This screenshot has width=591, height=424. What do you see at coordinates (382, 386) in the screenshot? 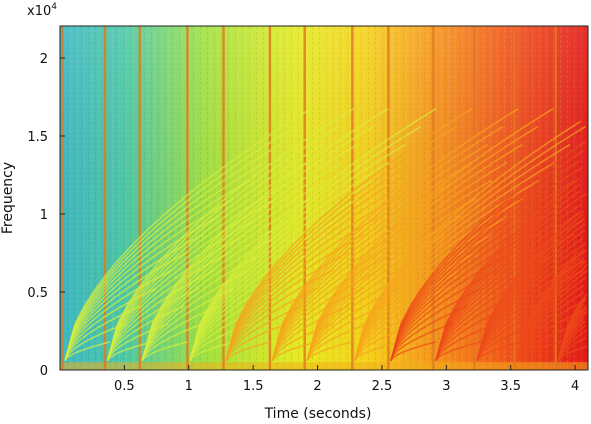
I see `x-tick-label: 2.5` at bounding box center [382, 386].